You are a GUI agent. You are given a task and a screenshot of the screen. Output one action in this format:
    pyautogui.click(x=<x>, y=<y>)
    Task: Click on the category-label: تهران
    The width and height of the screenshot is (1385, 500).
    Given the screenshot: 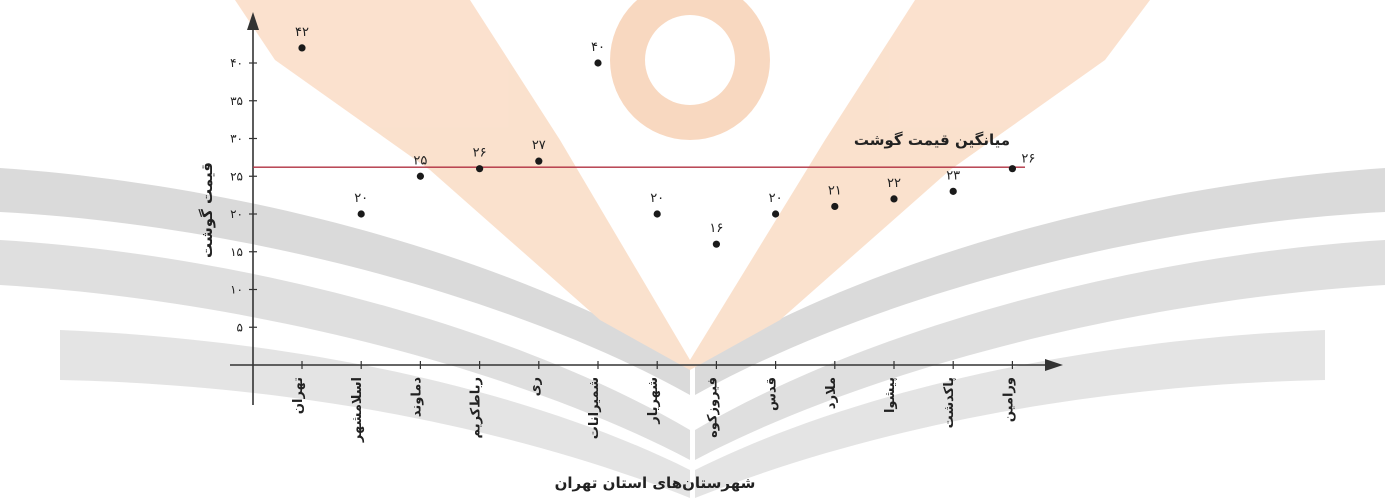 What is the action you would take?
    pyautogui.click(x=298, y=395)
    